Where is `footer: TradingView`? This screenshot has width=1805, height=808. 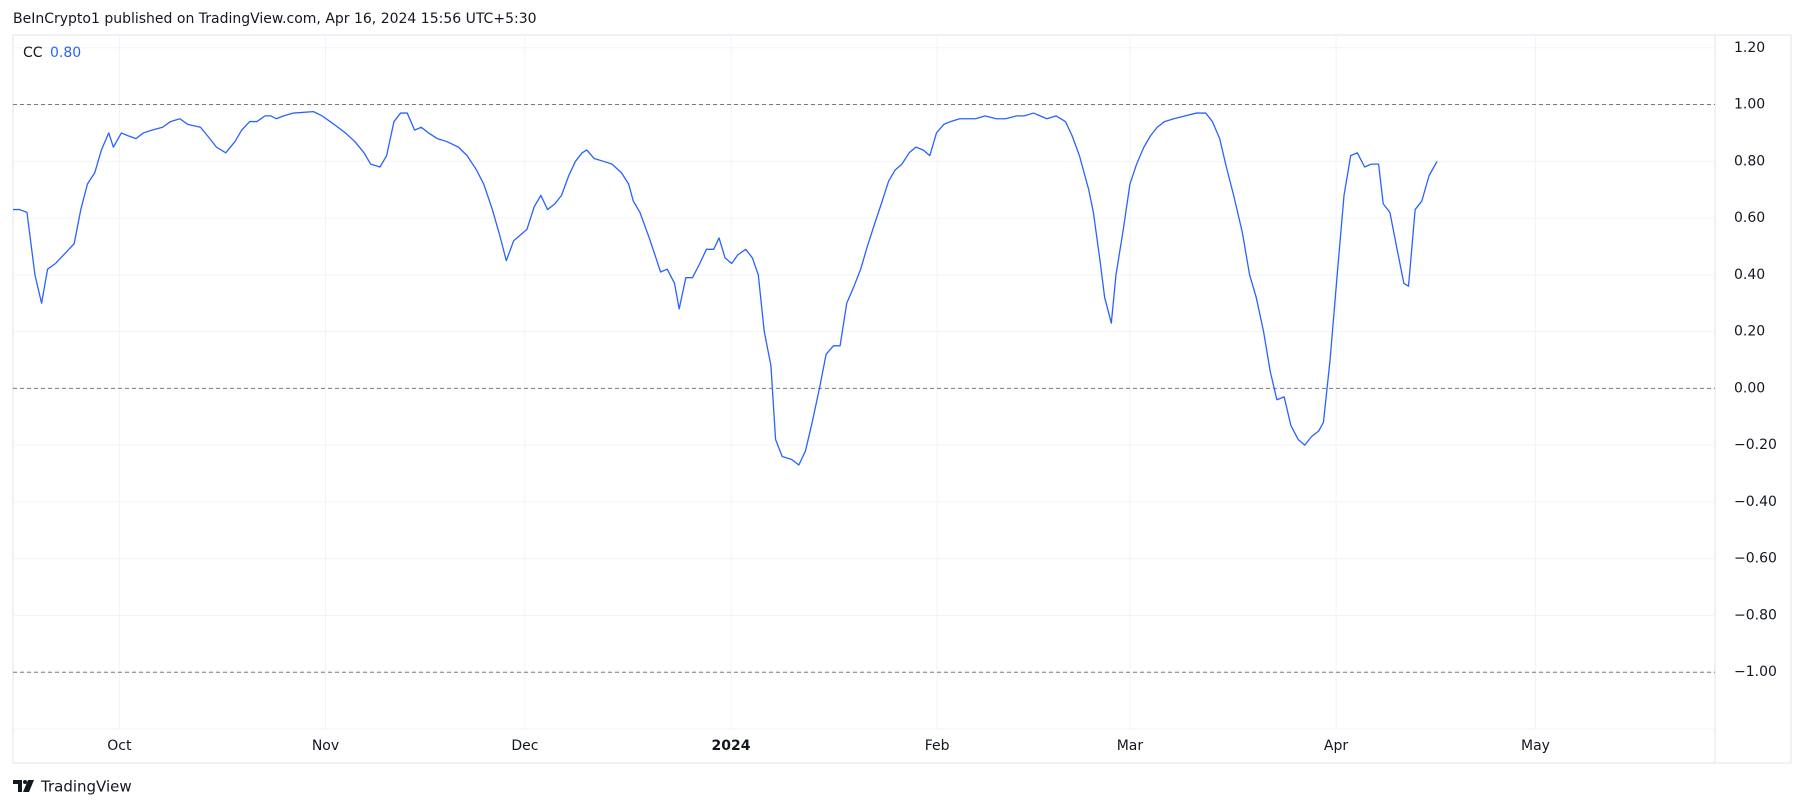
footer: TradingView is located at coordinates (86, 787).